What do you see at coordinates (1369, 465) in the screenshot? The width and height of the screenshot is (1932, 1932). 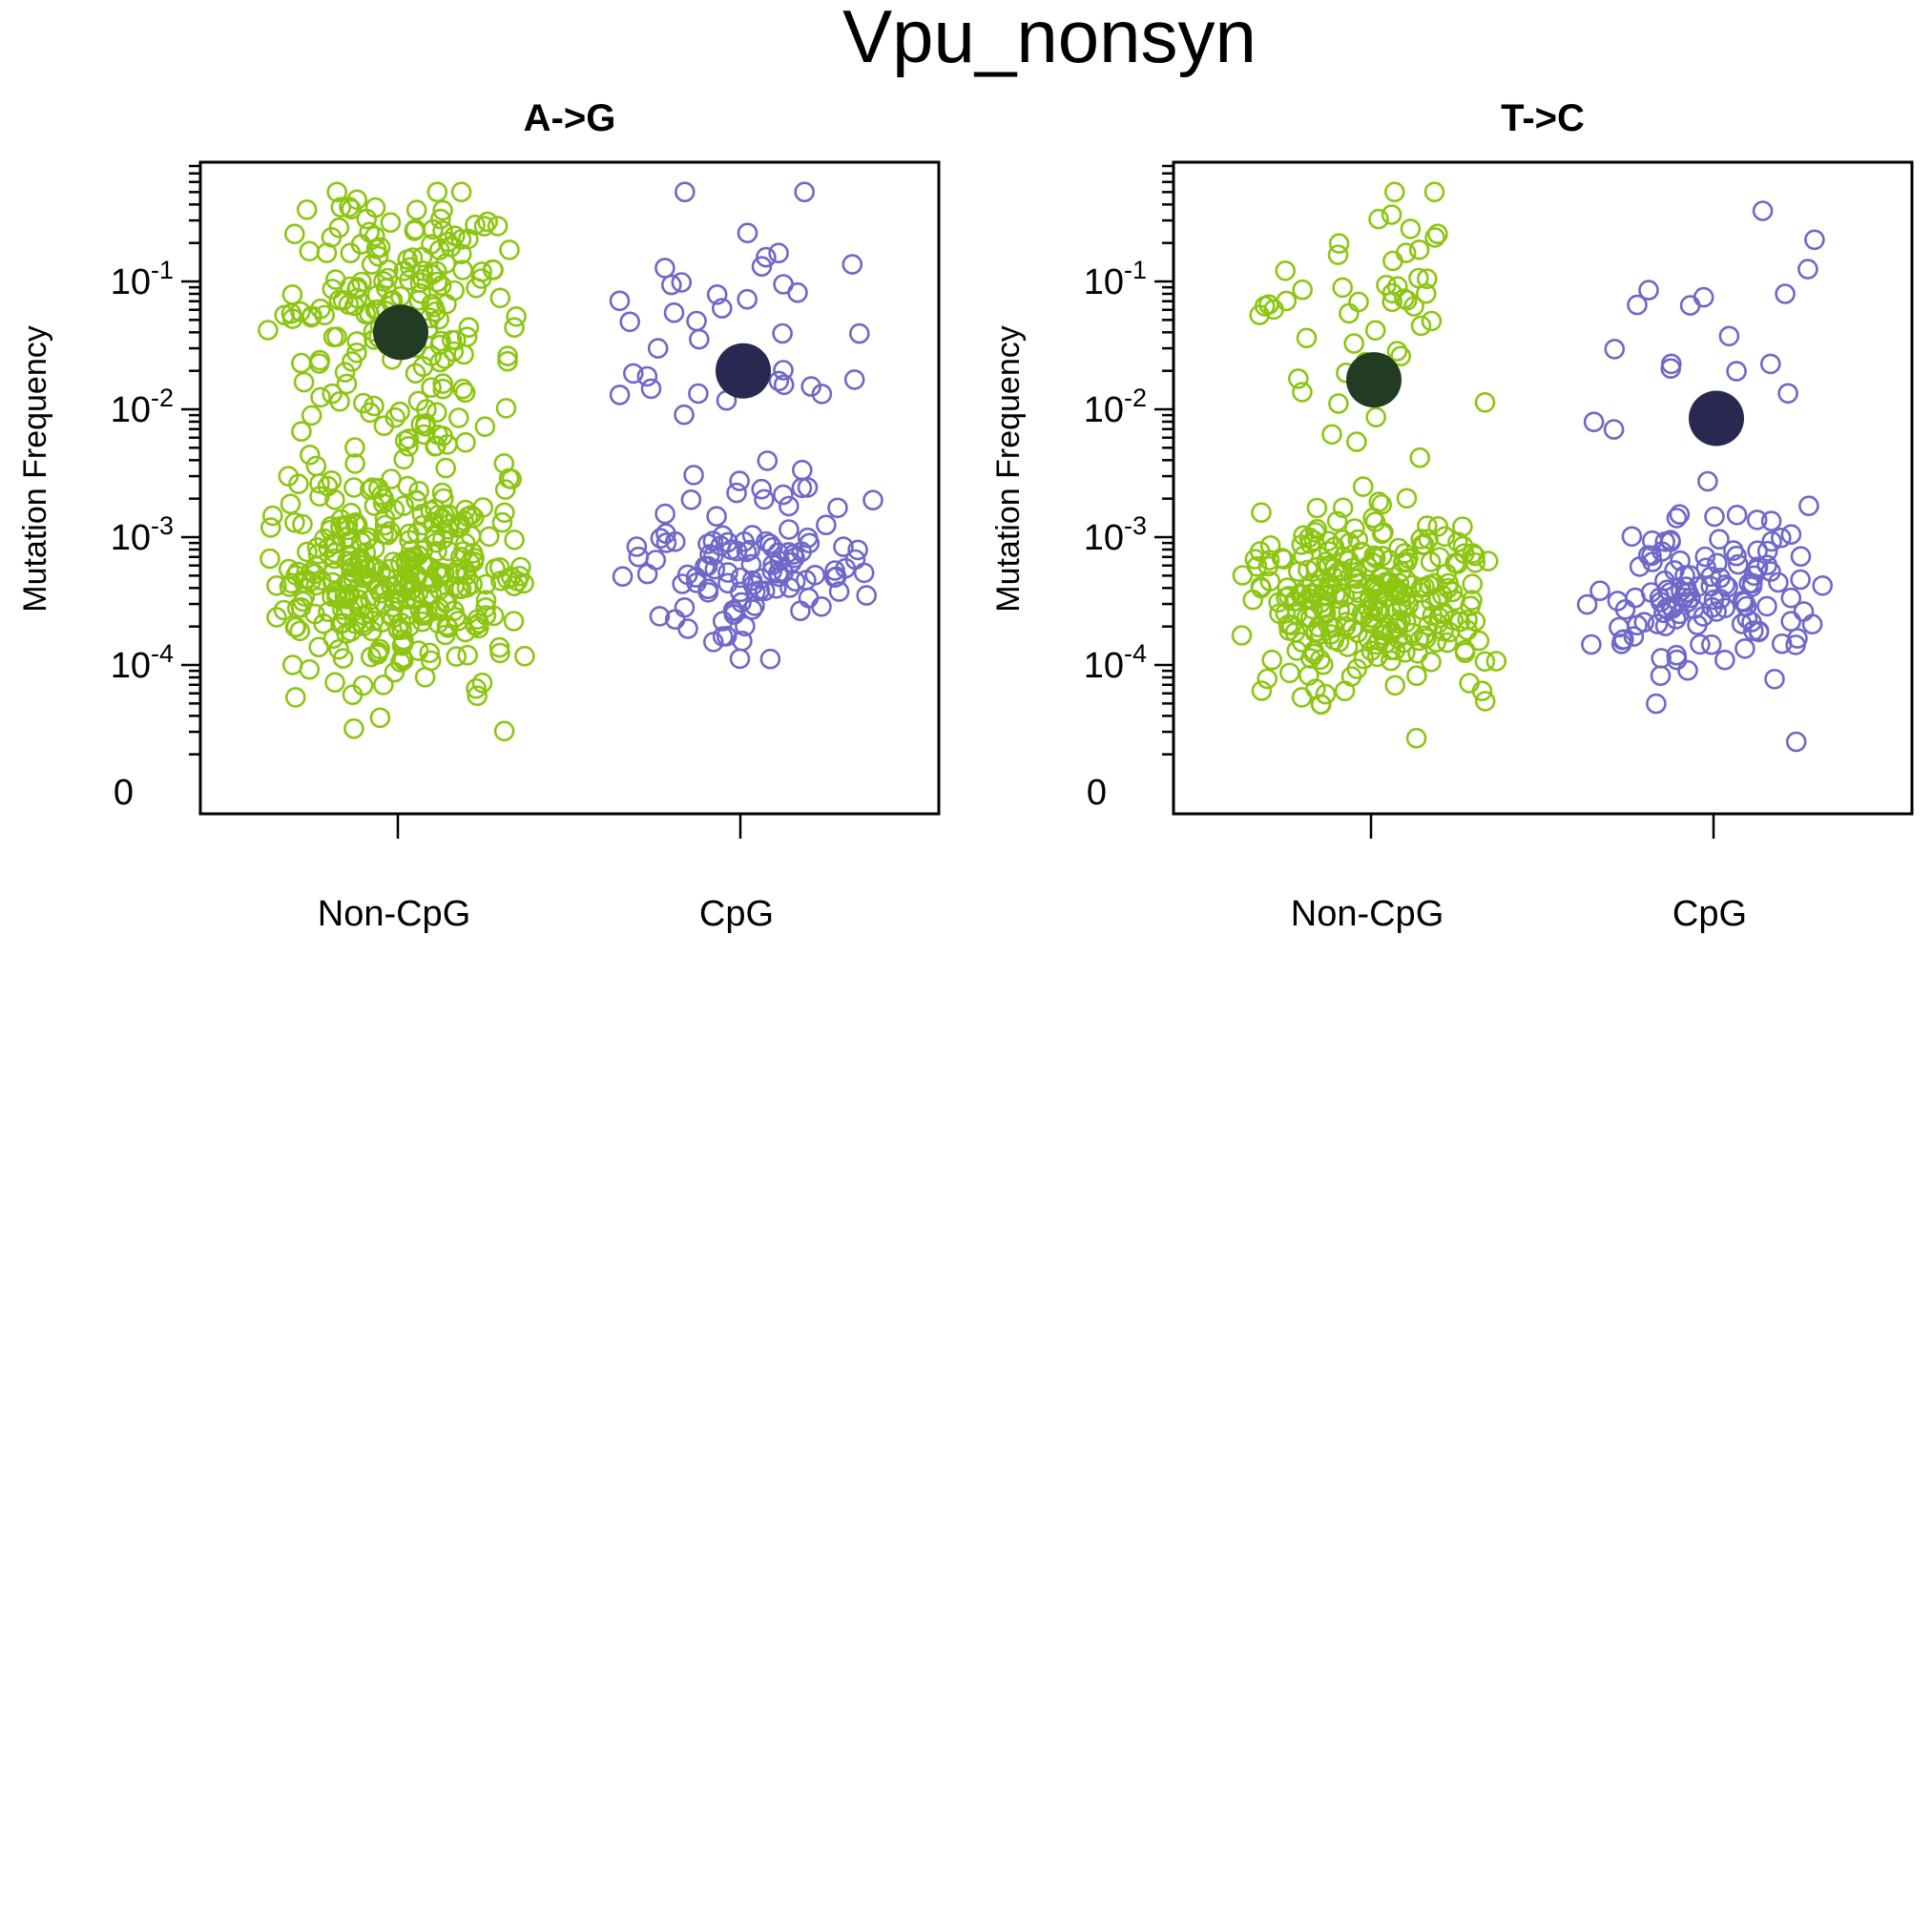 I see `series-points-non-cpg` at bounding box center [1369, 465].